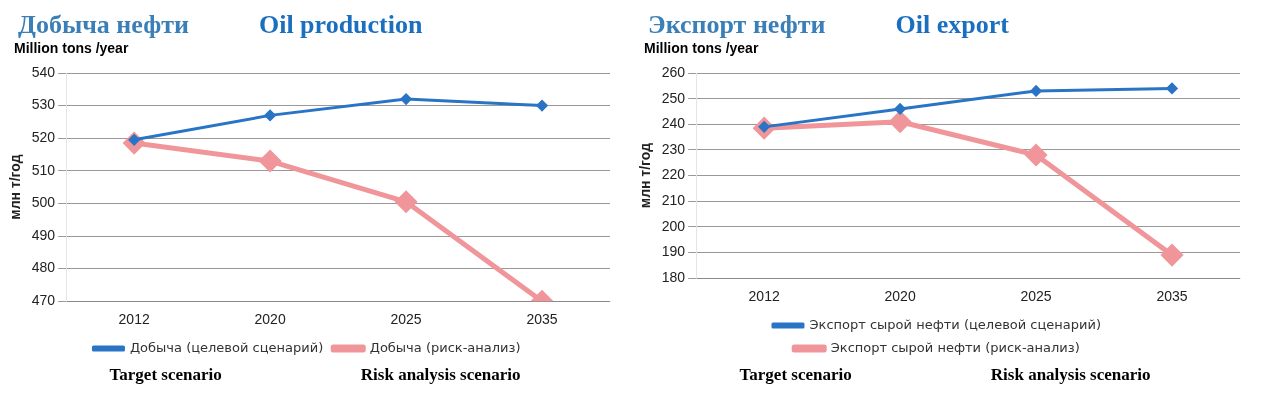 Image resolution: width=1261 pixels, height=410 pixels. Describe the element at coordinates (673, 225) in the screenshot. I see `y-tick-label: 200` at that location.